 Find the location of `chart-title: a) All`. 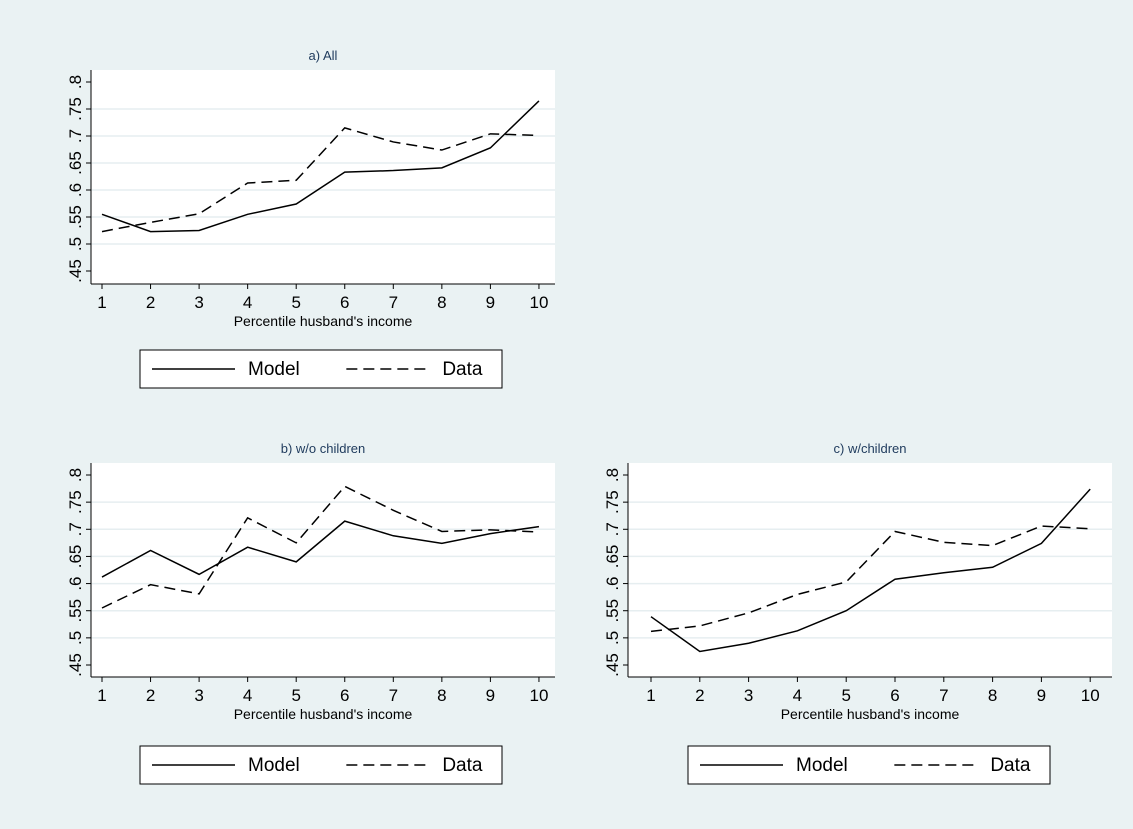

chart-title: a) All is located at coordinates (323, 55).